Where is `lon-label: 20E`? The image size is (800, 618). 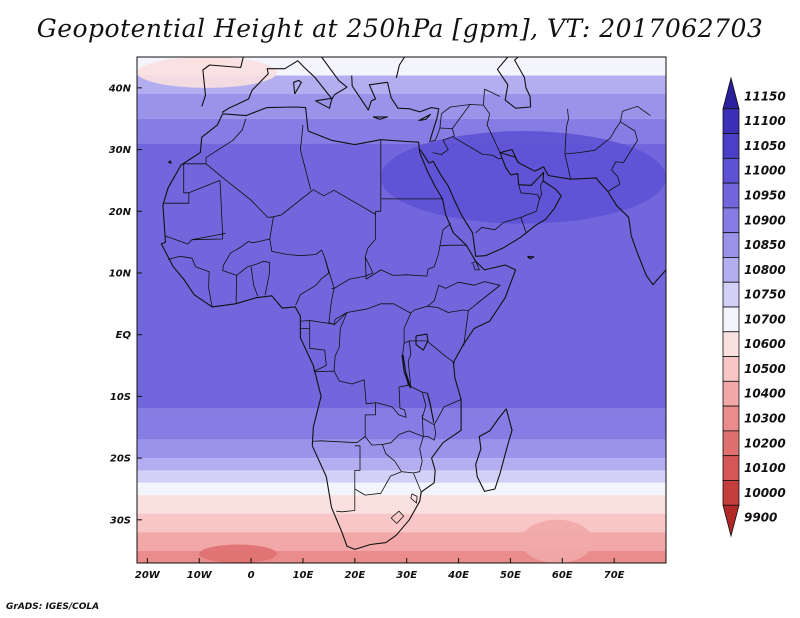
lon-label: 20E is located at coordinates (354, 575).